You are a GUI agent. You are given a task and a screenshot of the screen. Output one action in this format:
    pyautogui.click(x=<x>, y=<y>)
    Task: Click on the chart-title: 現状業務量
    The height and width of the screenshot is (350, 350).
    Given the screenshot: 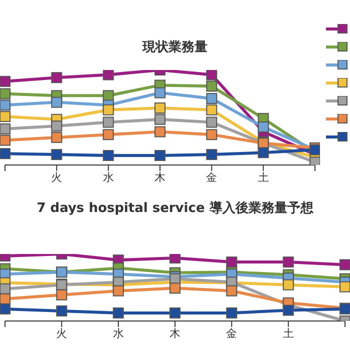 What is the action you would take?
    pyautogui.click(x=174, y=47)
    